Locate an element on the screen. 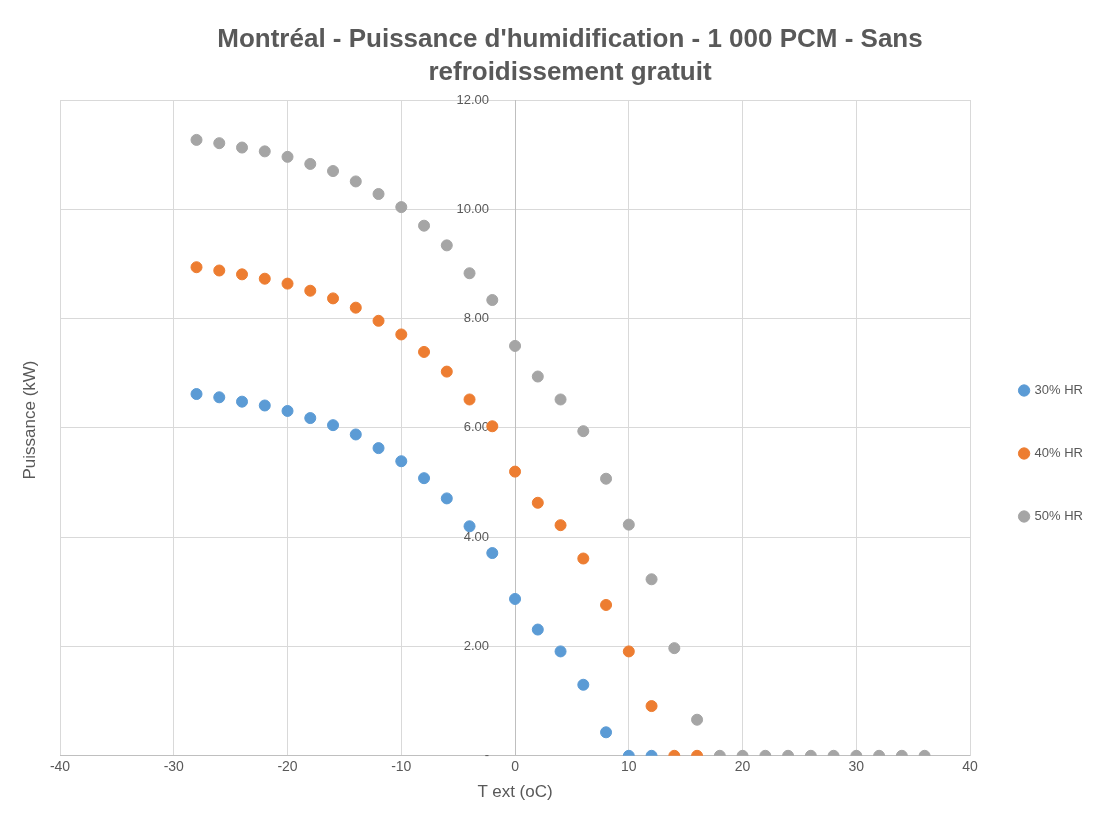 Image resolution: width=1113 pixels, height=817 pixels. y-tick-label: 8.00 is located at coordinates (489, 318).